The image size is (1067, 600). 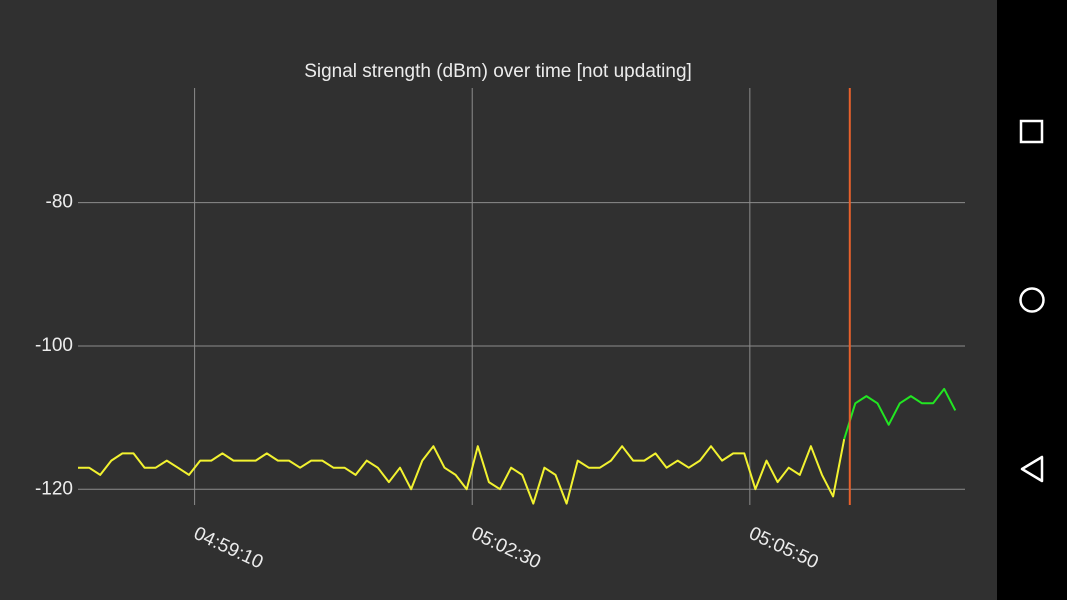 What do you see at coordinates (54, 345) in the screenshot?
I see `y-tick-label: -100` at bounding box center [54, 345].